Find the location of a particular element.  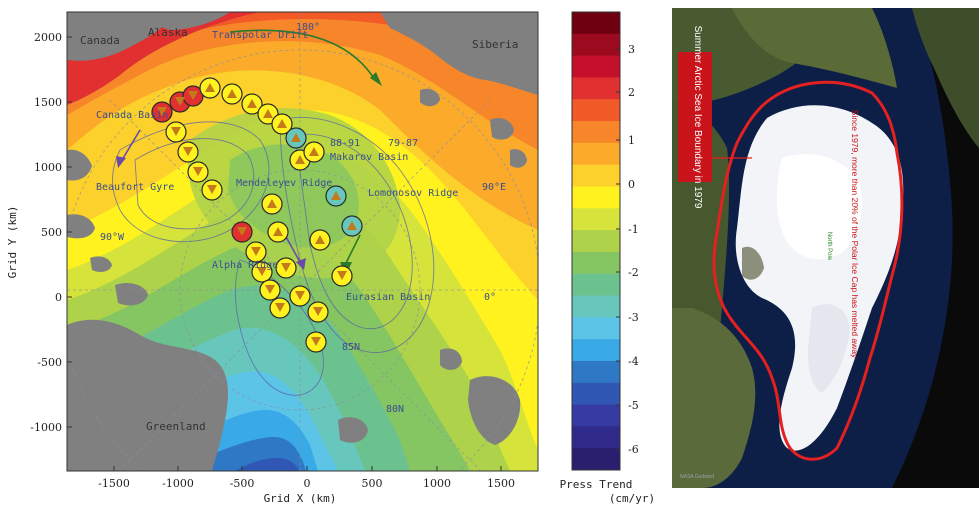

lat-85n-label: 85N is located at coordinates (351, 347).